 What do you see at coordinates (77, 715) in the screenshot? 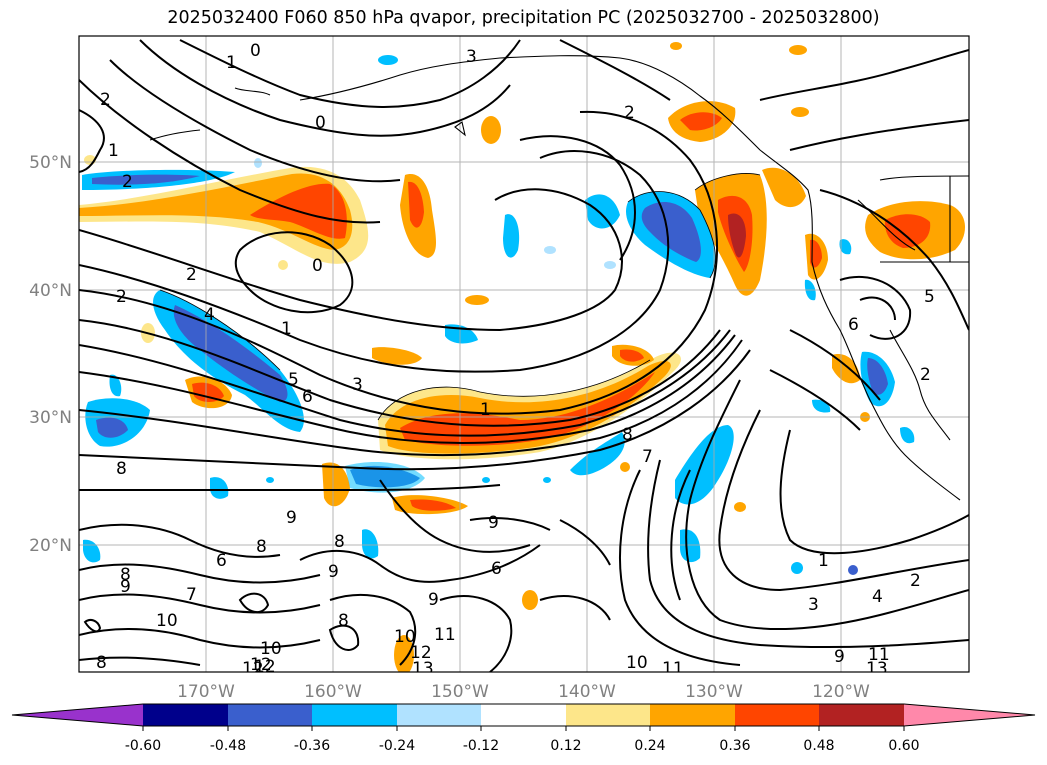
I see `colorbar-extend-low` at bounding box center [77, 715].